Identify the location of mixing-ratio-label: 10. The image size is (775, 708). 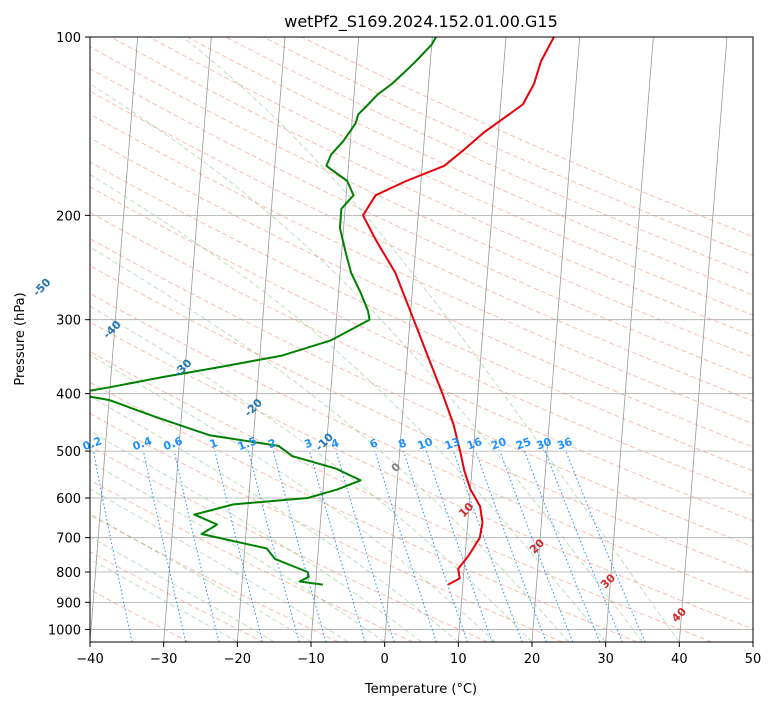
(425, 444).